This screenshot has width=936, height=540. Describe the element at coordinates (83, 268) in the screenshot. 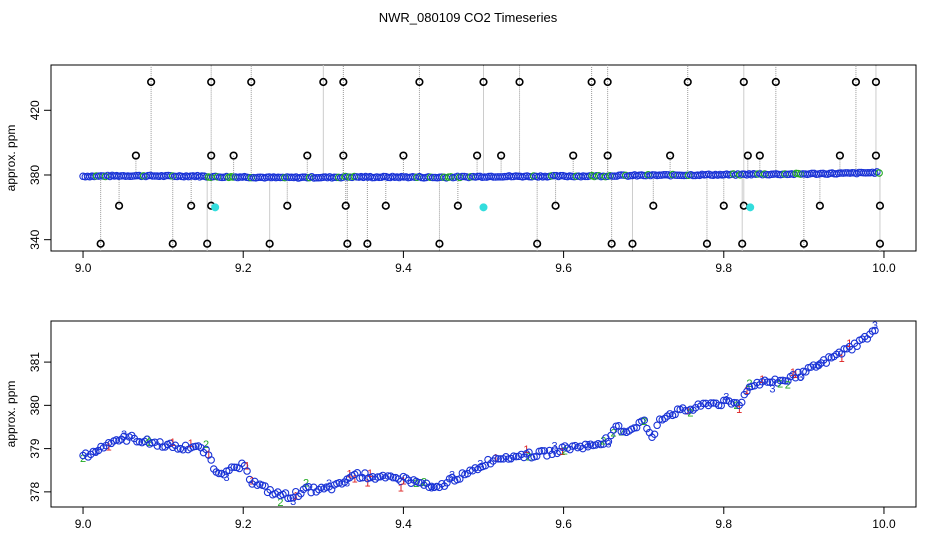

I see `x-tick-label: 9.0` at that location.